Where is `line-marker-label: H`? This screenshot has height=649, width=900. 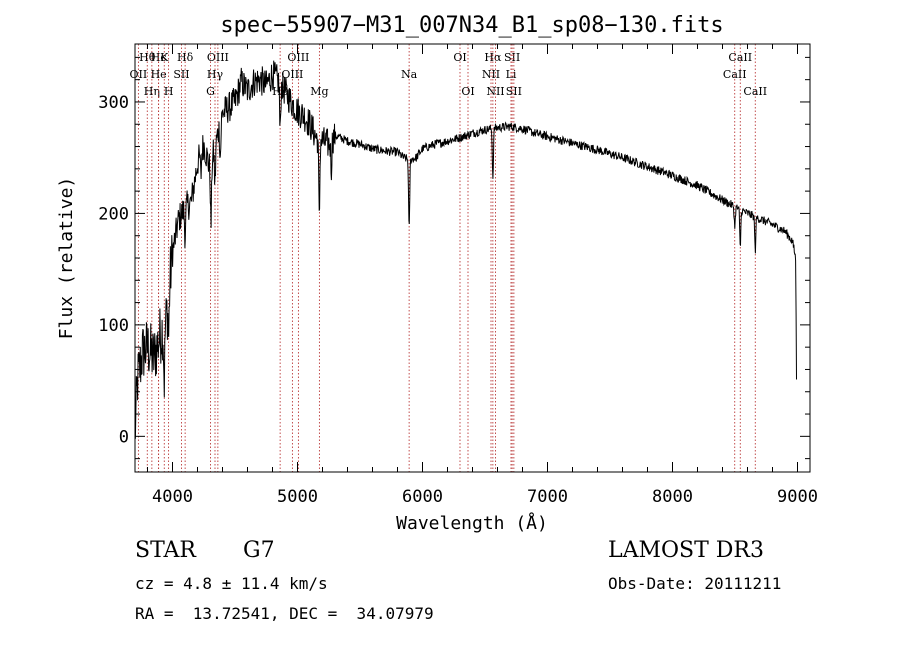
line-marker-label: H is located at coordinates (169, 91).